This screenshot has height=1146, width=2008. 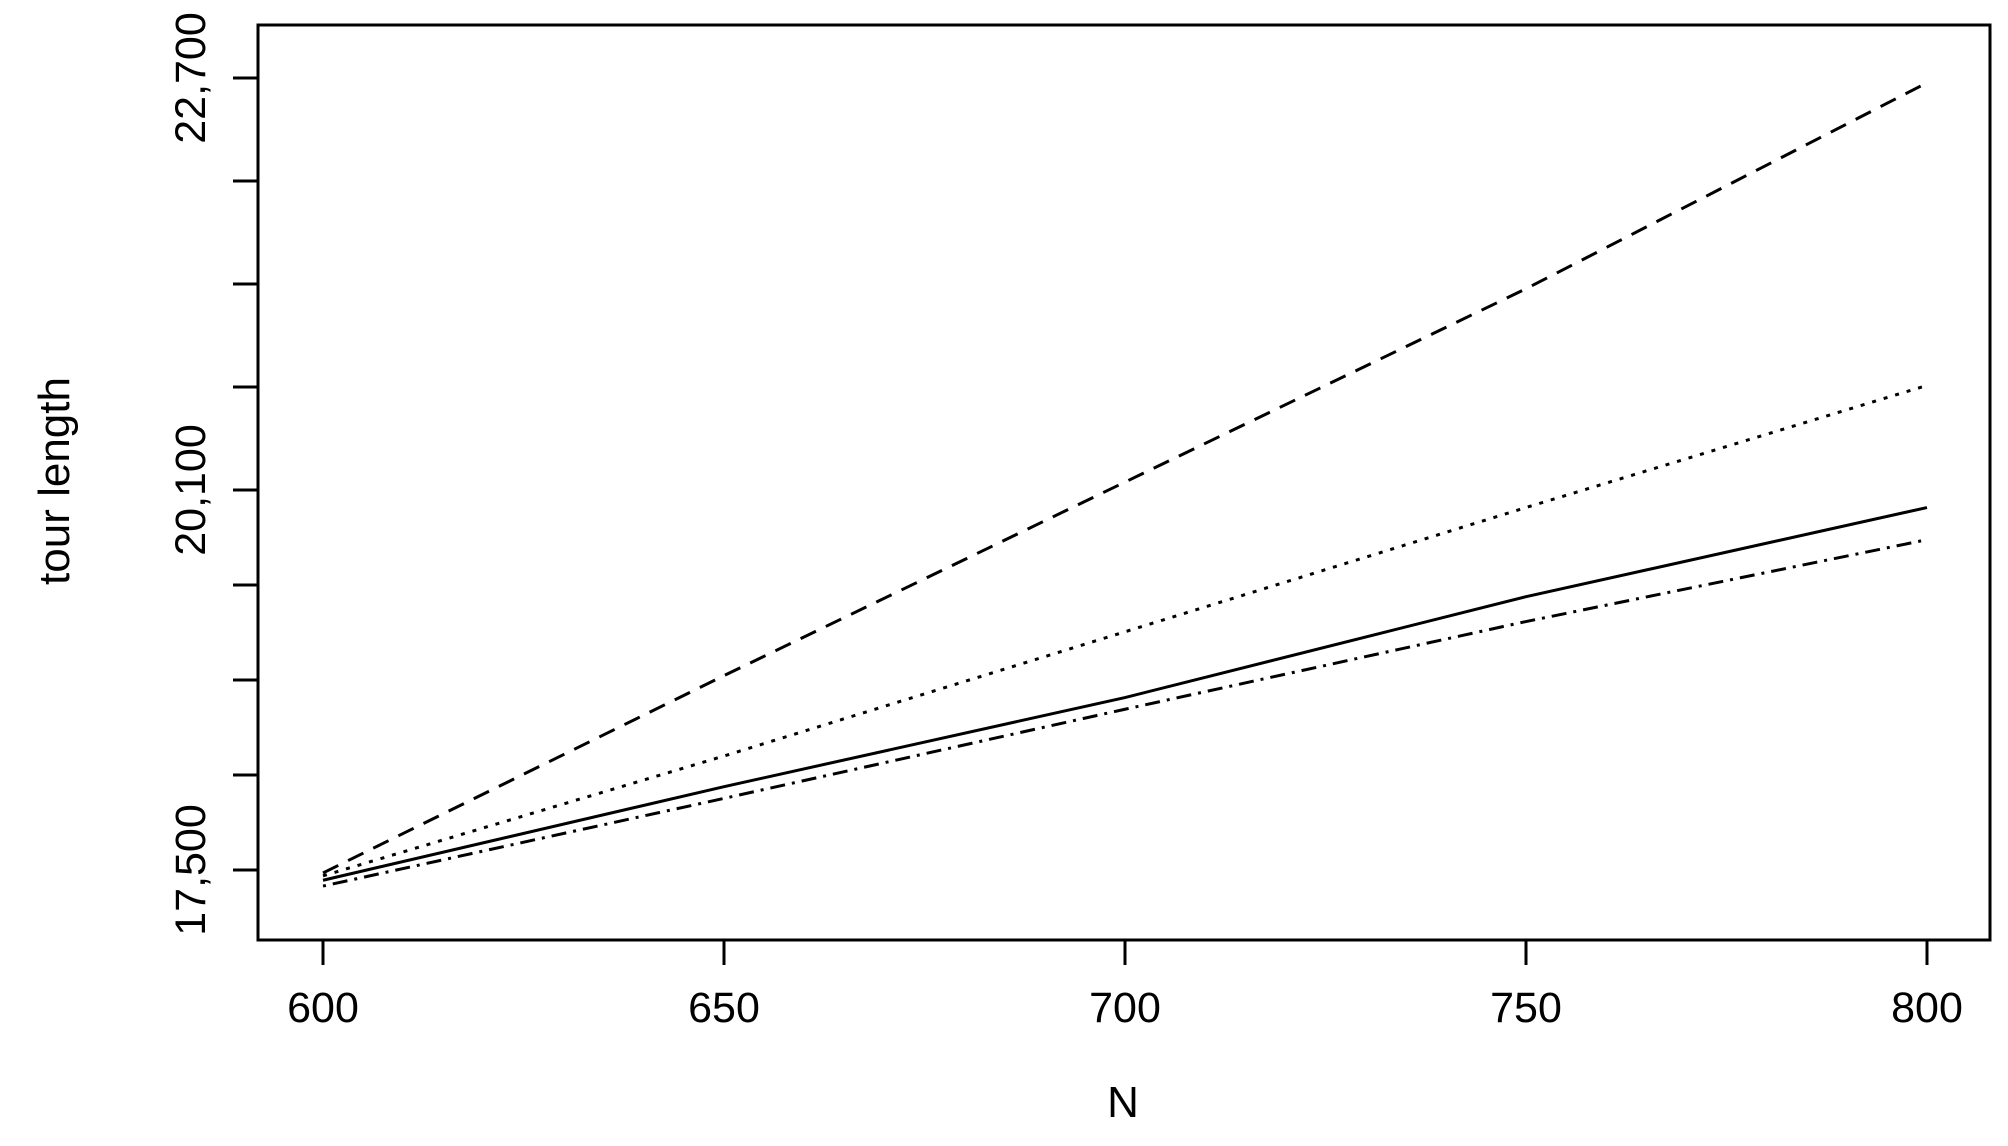 What do you see at coordinates (1927, 1008) in the screenshot?
I see `x-tick-label: 800` at bounding box center [1927, 1008].